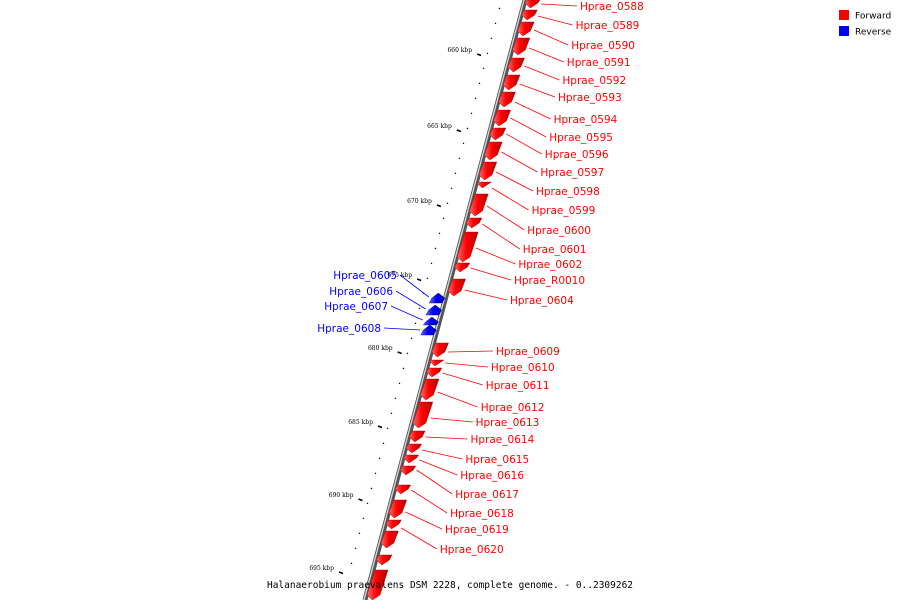  I want to click on gene-label-forward: Hprae_0616, so click(492, 476).